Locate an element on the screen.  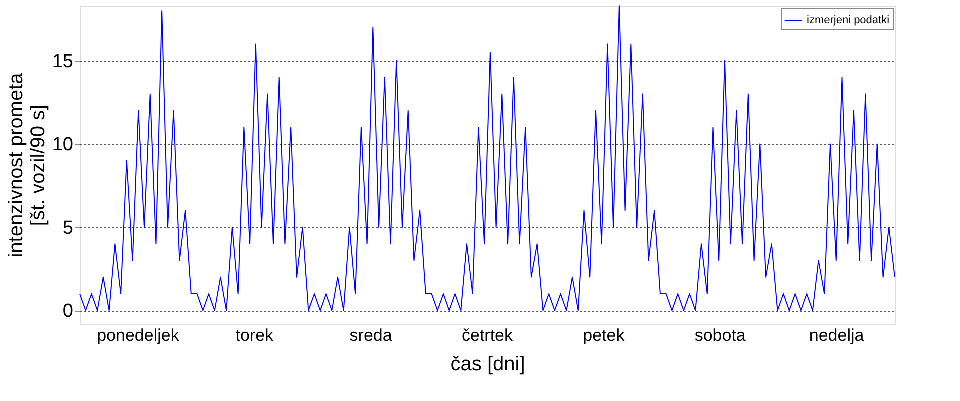
legend-label: izmerjeni podatki is located at coordinates (848, 20).